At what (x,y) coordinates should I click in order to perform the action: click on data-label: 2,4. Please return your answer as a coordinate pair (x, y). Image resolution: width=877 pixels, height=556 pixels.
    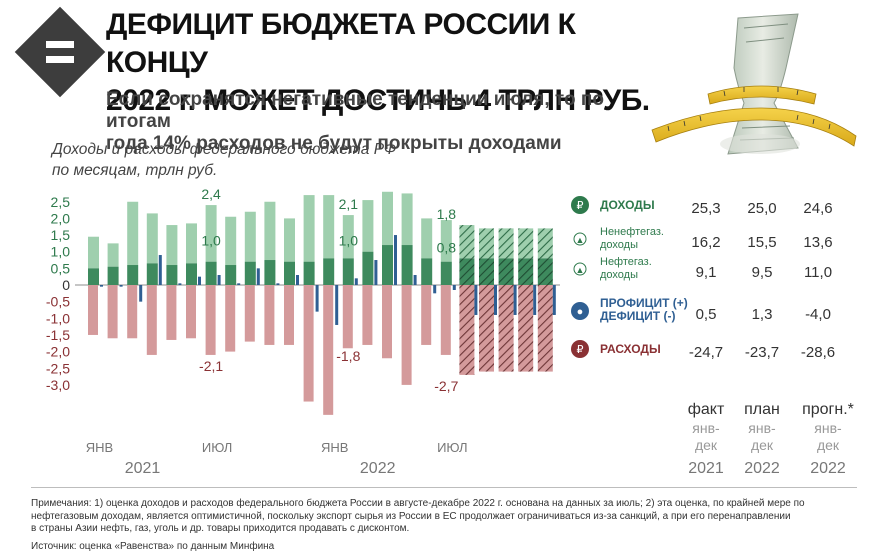
    Looking at the image, I should click on (211, 194).